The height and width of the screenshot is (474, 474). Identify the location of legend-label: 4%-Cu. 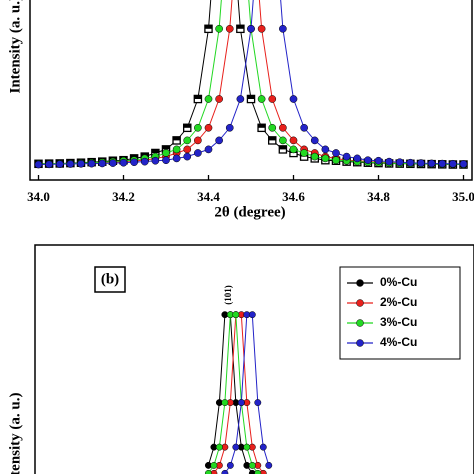
(398, 342).